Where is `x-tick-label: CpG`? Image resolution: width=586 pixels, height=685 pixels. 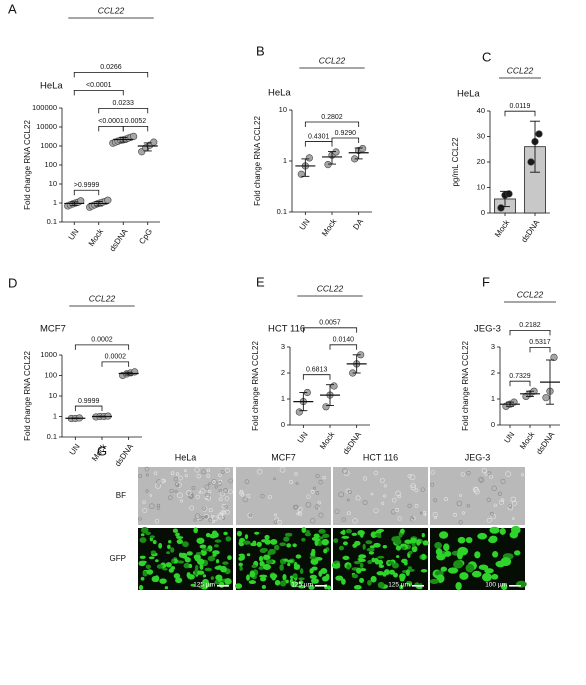 x-tick-label: CpG is located at coordinates (145, 236).